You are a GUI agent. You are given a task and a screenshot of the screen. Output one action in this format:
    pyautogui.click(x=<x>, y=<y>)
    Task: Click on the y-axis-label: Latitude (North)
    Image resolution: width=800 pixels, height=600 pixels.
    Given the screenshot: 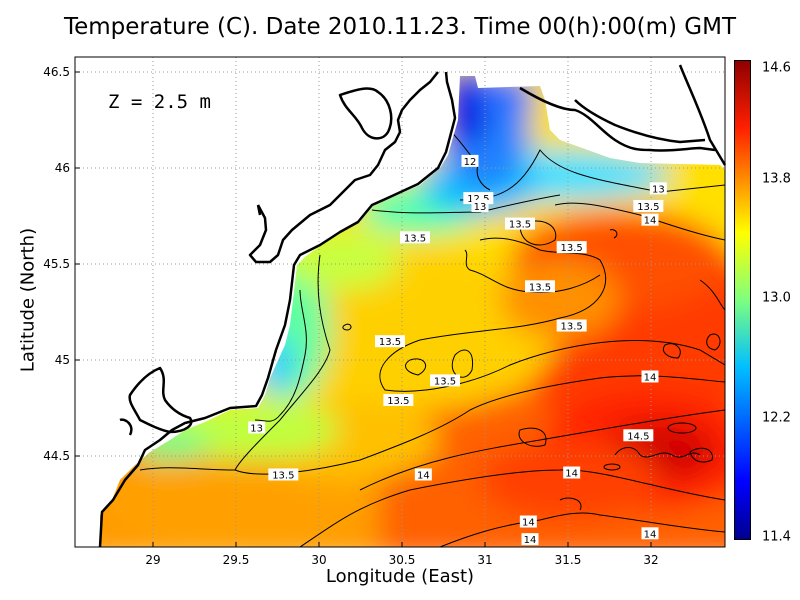 What is the action you would take?
    pyautogui.click(x=28, y=300)
    